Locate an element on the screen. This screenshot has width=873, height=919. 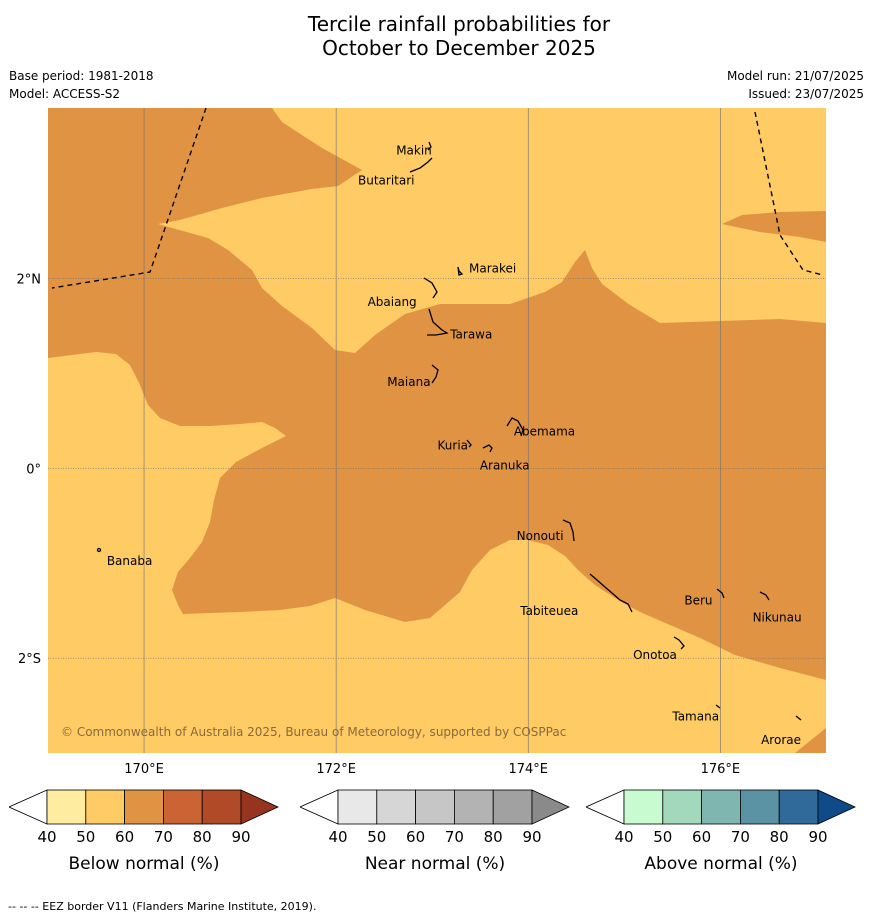
place-label-nonouti: Nonouti is located at coordinates (540, 536).